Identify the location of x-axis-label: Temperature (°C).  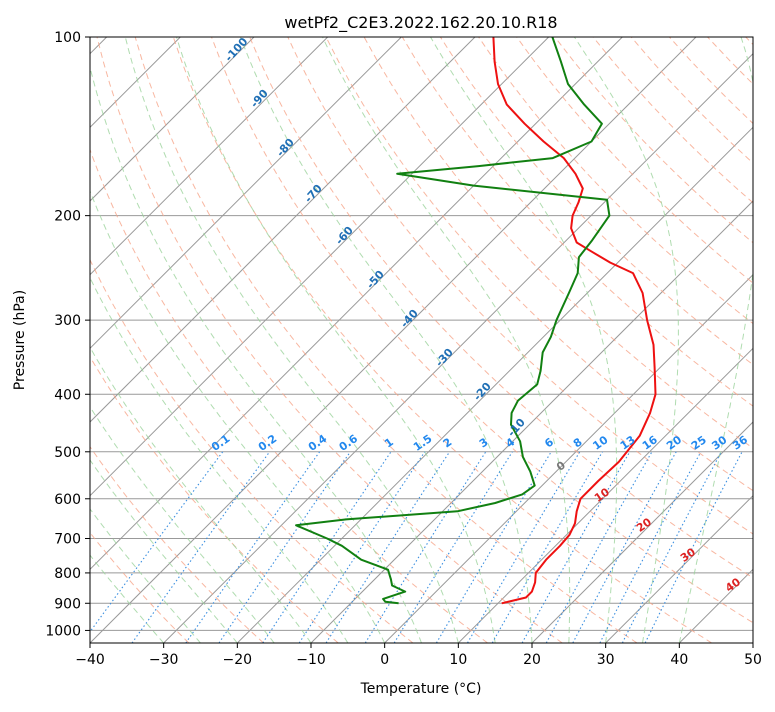
(421, 689).